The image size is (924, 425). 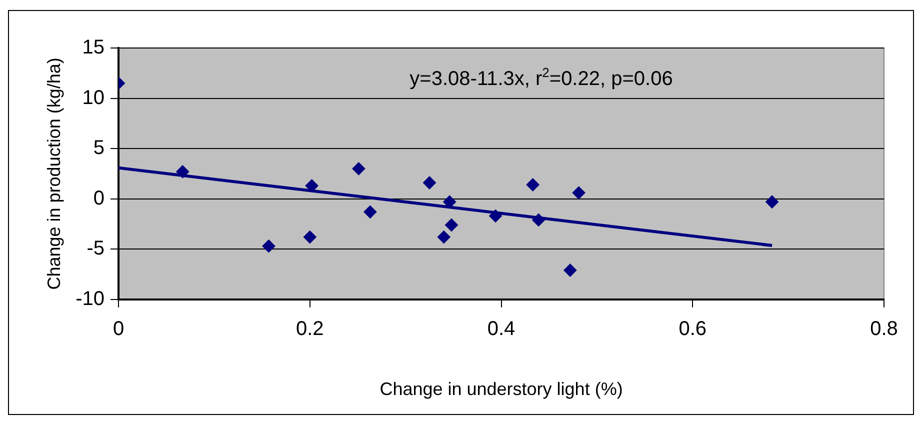 What do you see at coordinates (692, 329) in the screenshot?
I see `x-tick-label: 0.6` at bounding box center [692, 329].